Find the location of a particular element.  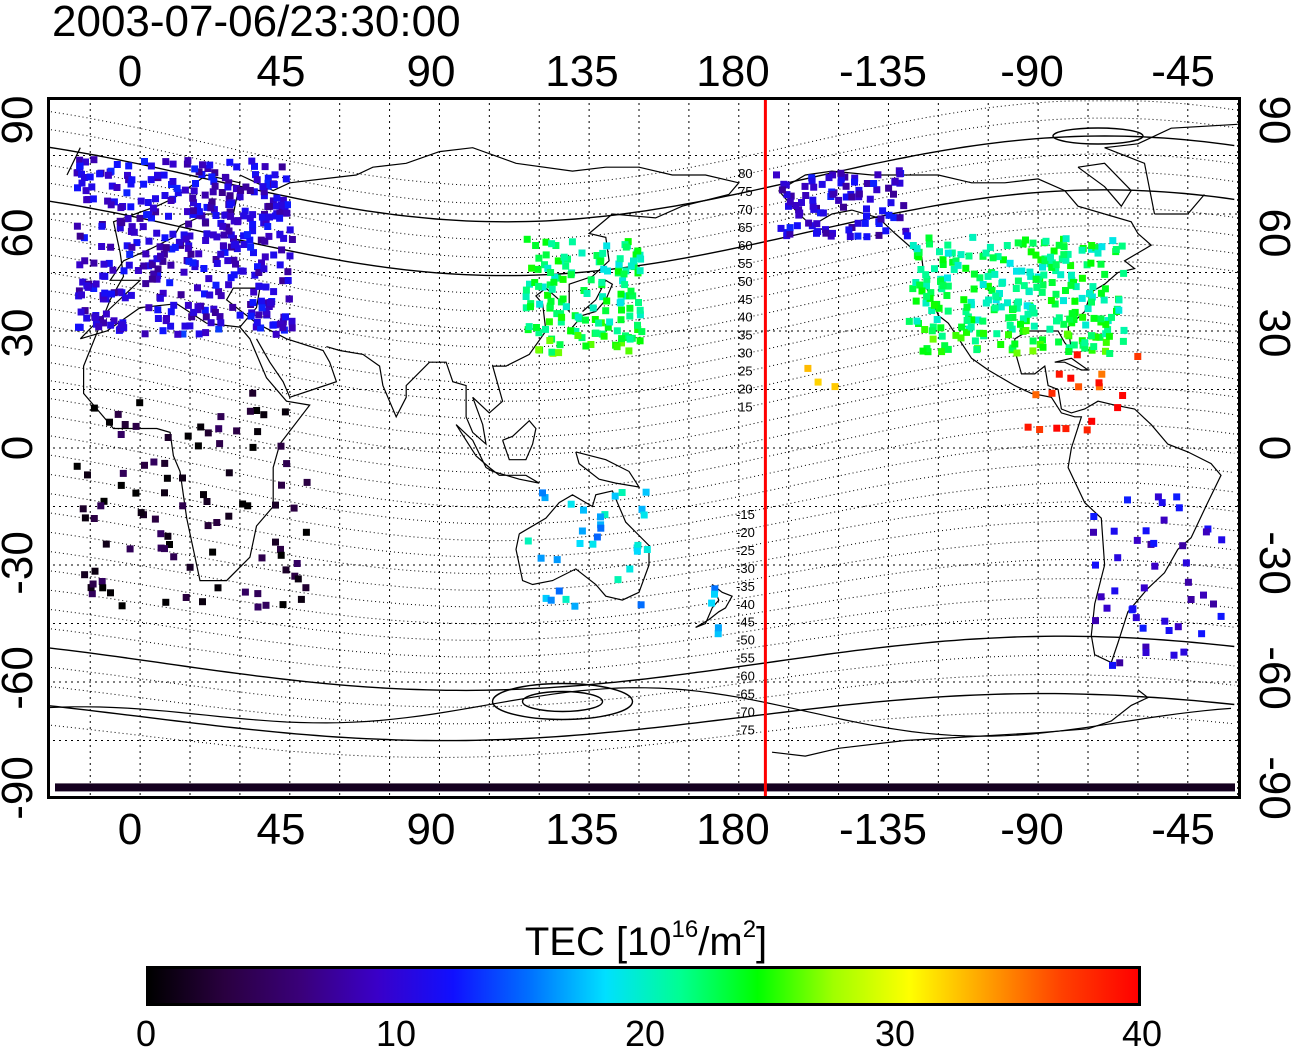

contour-label: 55 is located at coordinates (745, 263).